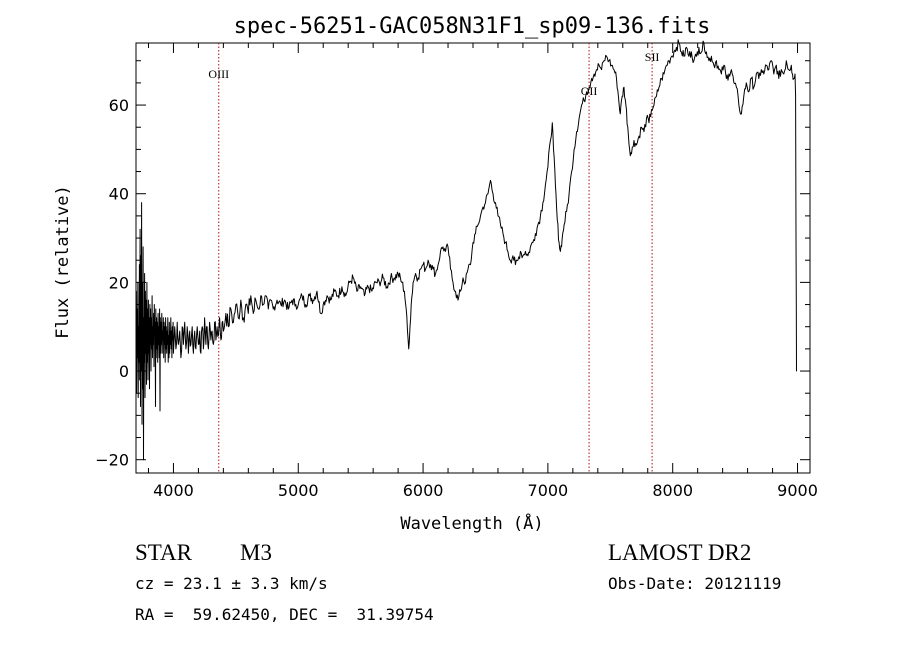 Image resolution: width=900 pixels, height=649 pixels. What do you see at coordinates (471, 523) in the screenshot?
I see `x-axis-label: Wavelength (Å)` at bounding box center [471, 523].